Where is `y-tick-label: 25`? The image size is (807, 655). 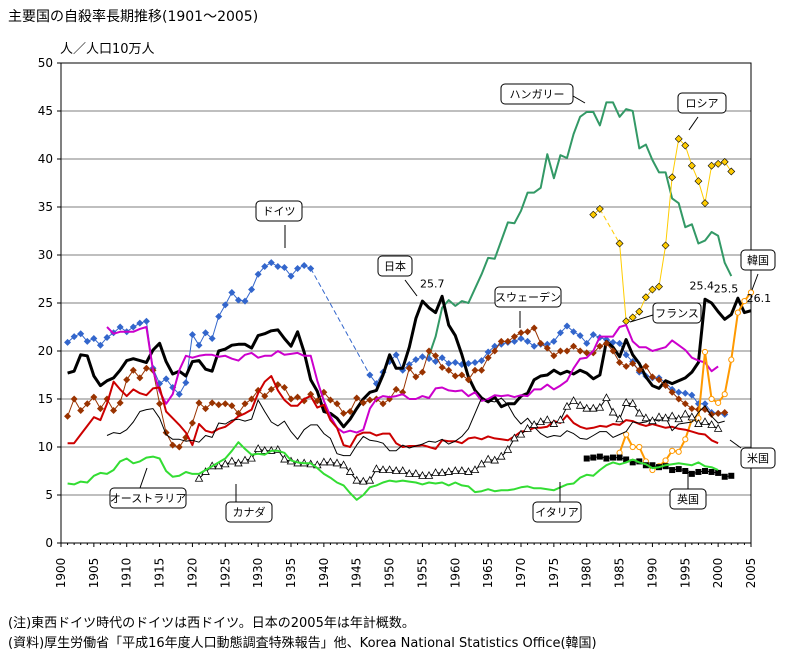
y-tick-label: 25 is located at coordinates (45, 303).